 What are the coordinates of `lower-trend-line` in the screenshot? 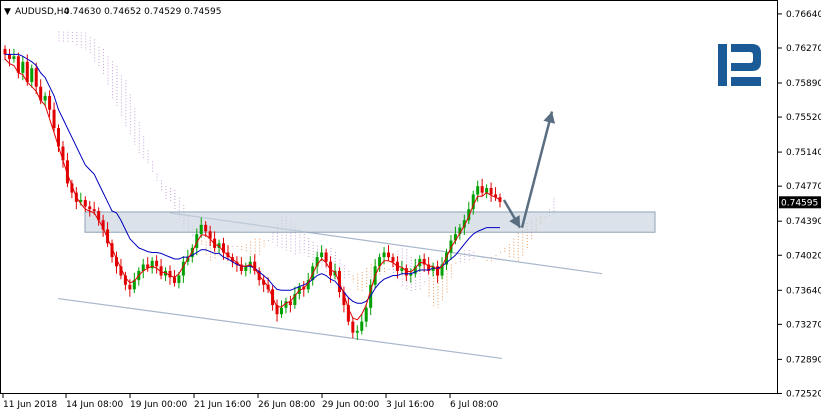 It's located at (280, 328).